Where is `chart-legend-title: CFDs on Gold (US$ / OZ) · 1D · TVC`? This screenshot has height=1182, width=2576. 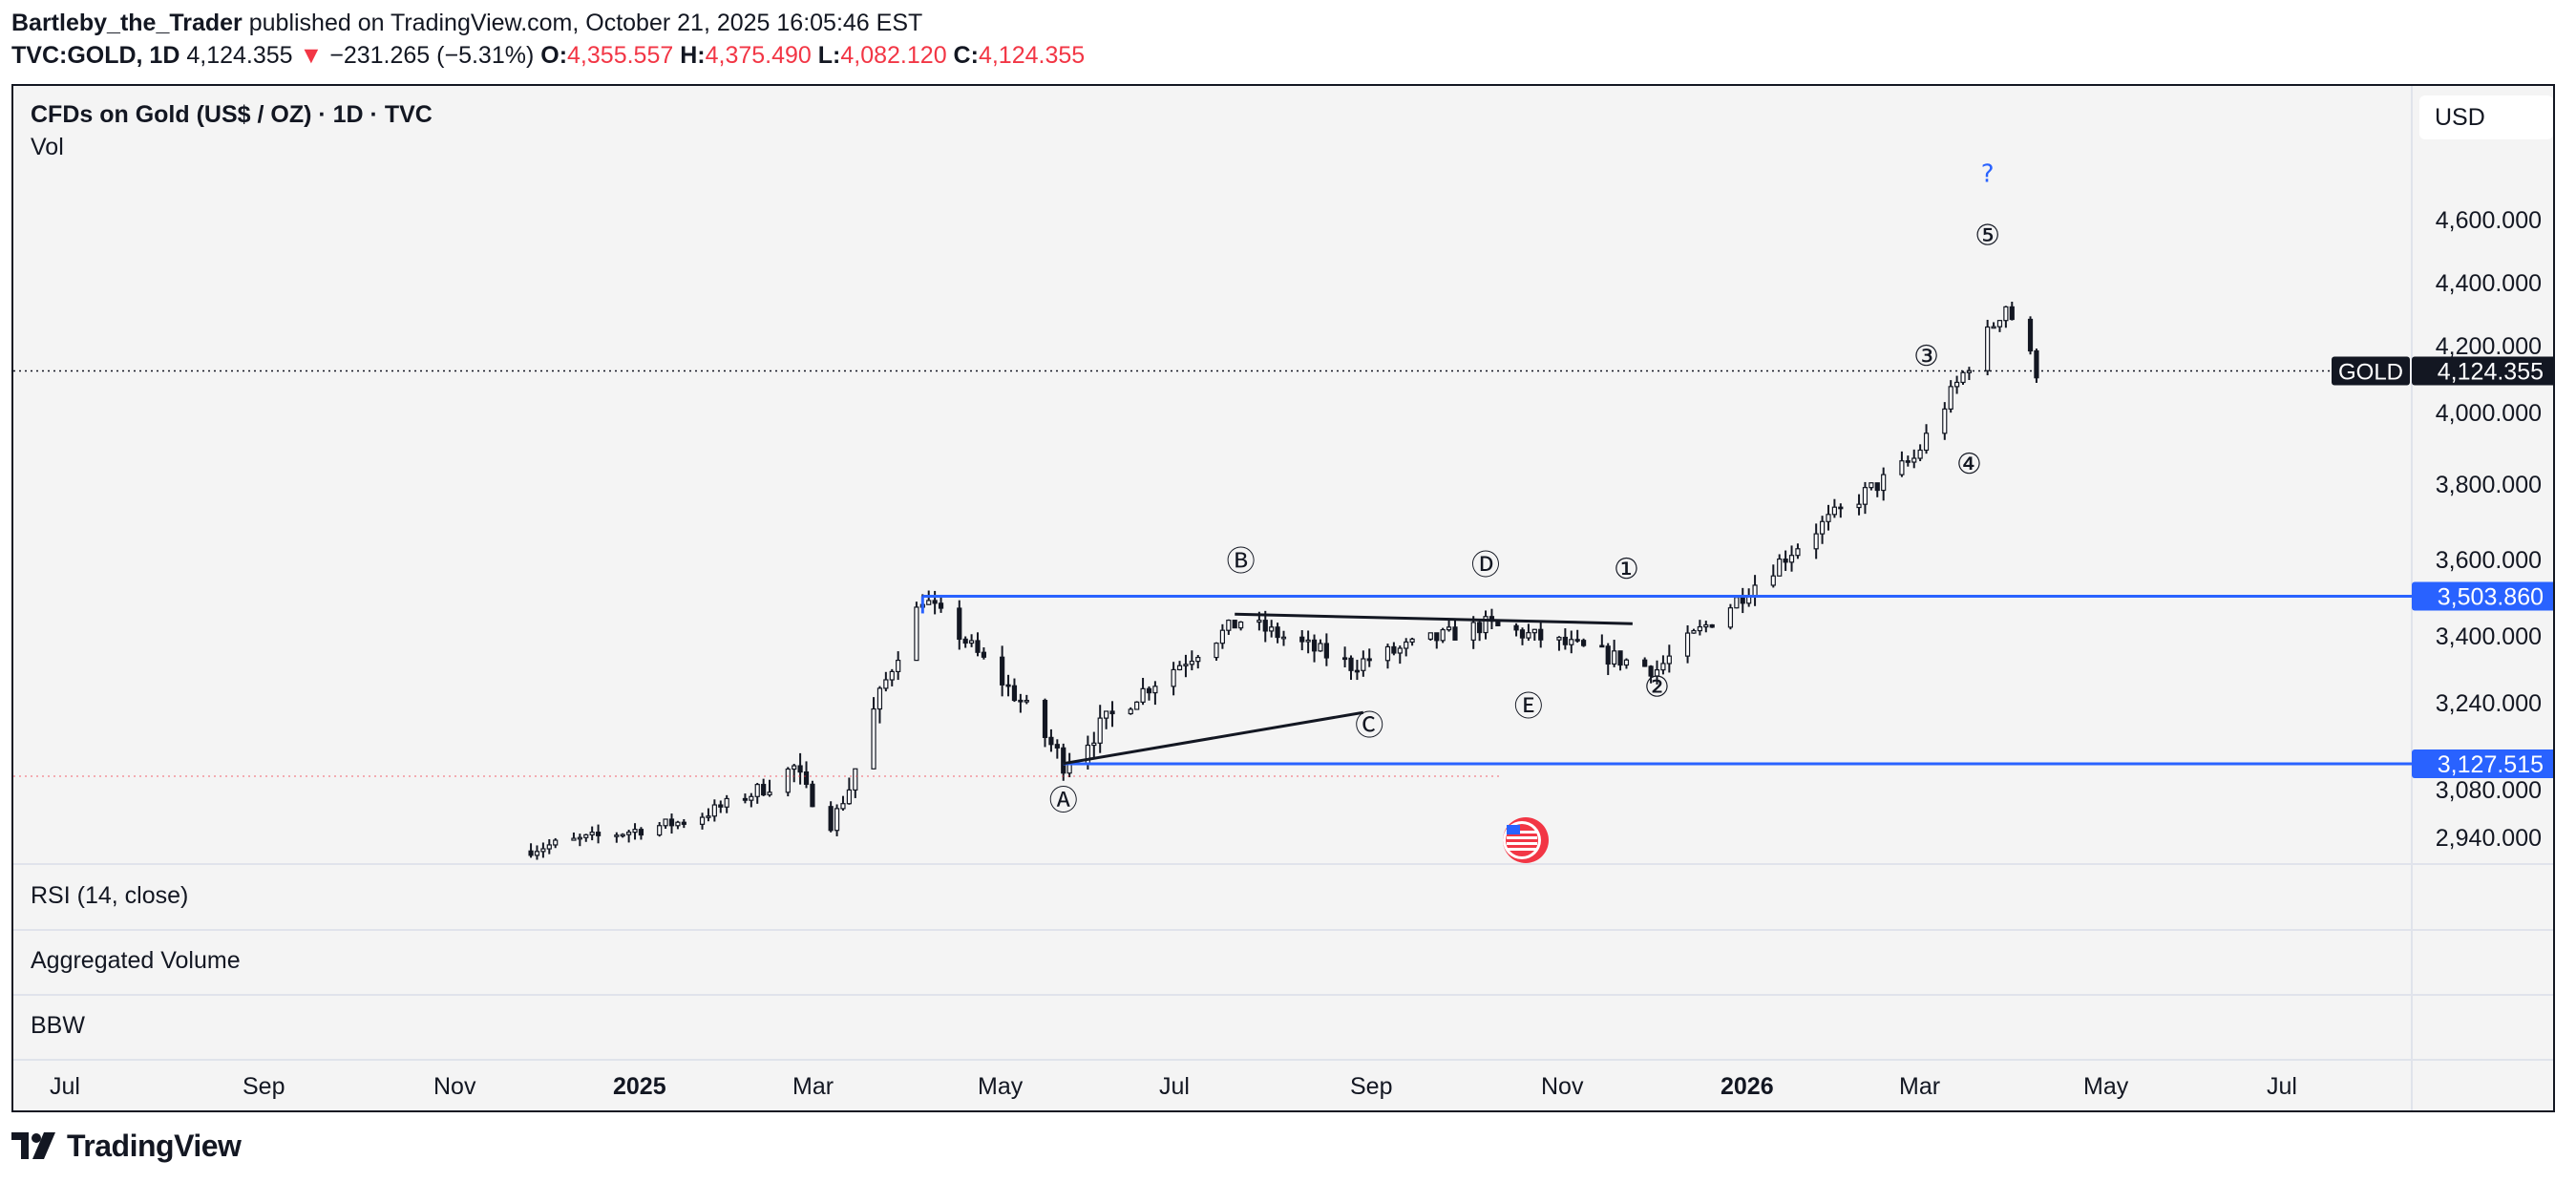
chart-legend-title: CFDs on Gold (US$ / OZ) · 1D · TVC is located at coordinates (232, 114).